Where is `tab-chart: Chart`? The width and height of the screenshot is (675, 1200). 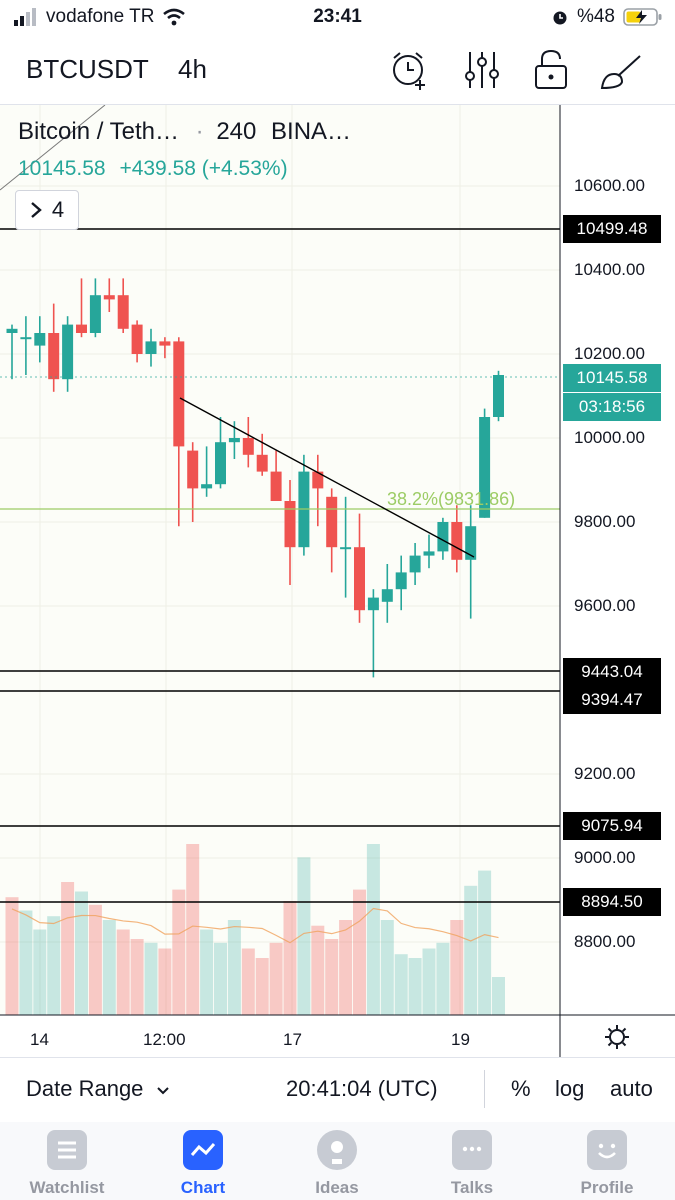
tab-chart: Chart is located at coordinates (203, 1164).